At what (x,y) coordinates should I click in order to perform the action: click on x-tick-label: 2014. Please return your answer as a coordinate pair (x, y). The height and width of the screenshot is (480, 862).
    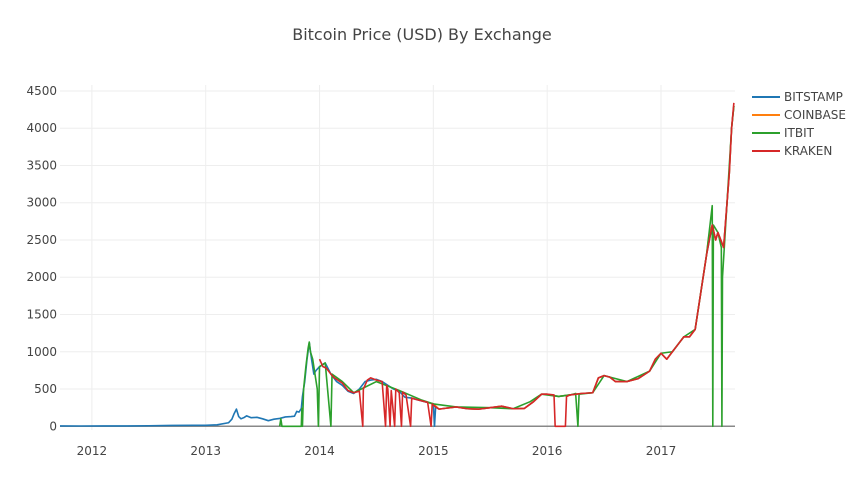
    Looking at the image, I should click on (319, 451).